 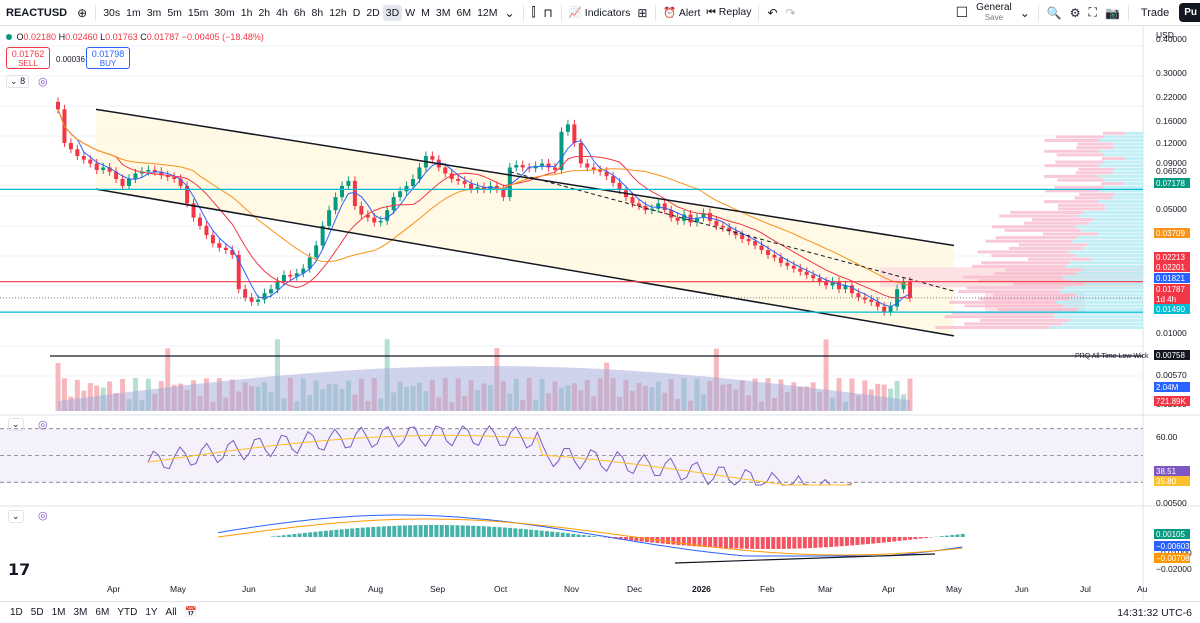 What do you see at coordinates (16, 612) in the screenshot?
I see `range-1d: 1D` at bounding box center [16, 612].